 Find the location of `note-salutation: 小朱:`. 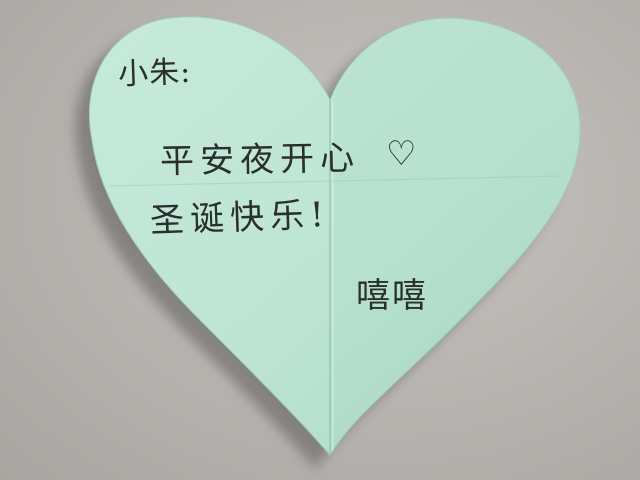

note-salutation: 小朱: is located at coordinates (154, 70).